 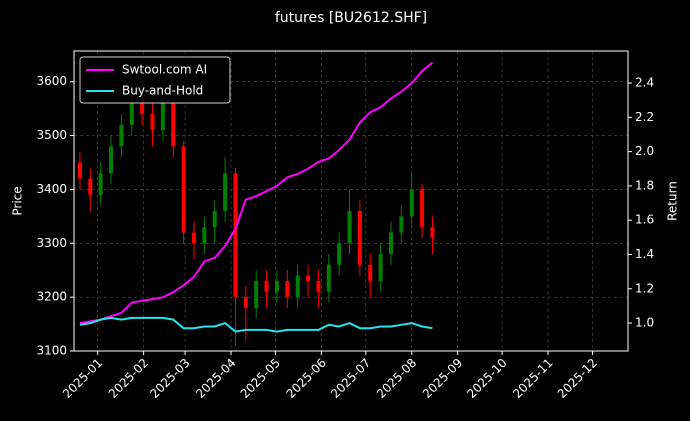 I want to click on y2-tick-label: 2.4, so click(x=644, y=83).